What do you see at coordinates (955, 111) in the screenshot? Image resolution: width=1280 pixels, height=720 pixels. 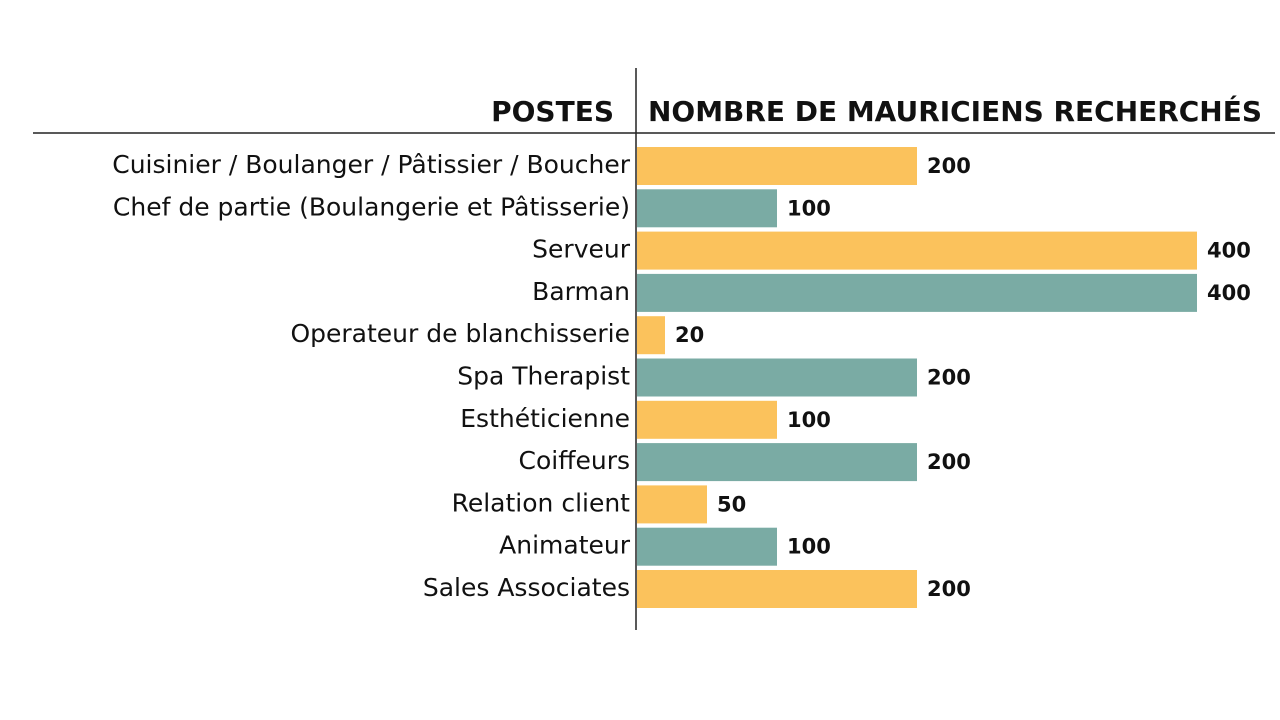 I see `value-header: NOMBRE DE MAURICIENS RECHERCHÉS` at bounding box center [955, 111].